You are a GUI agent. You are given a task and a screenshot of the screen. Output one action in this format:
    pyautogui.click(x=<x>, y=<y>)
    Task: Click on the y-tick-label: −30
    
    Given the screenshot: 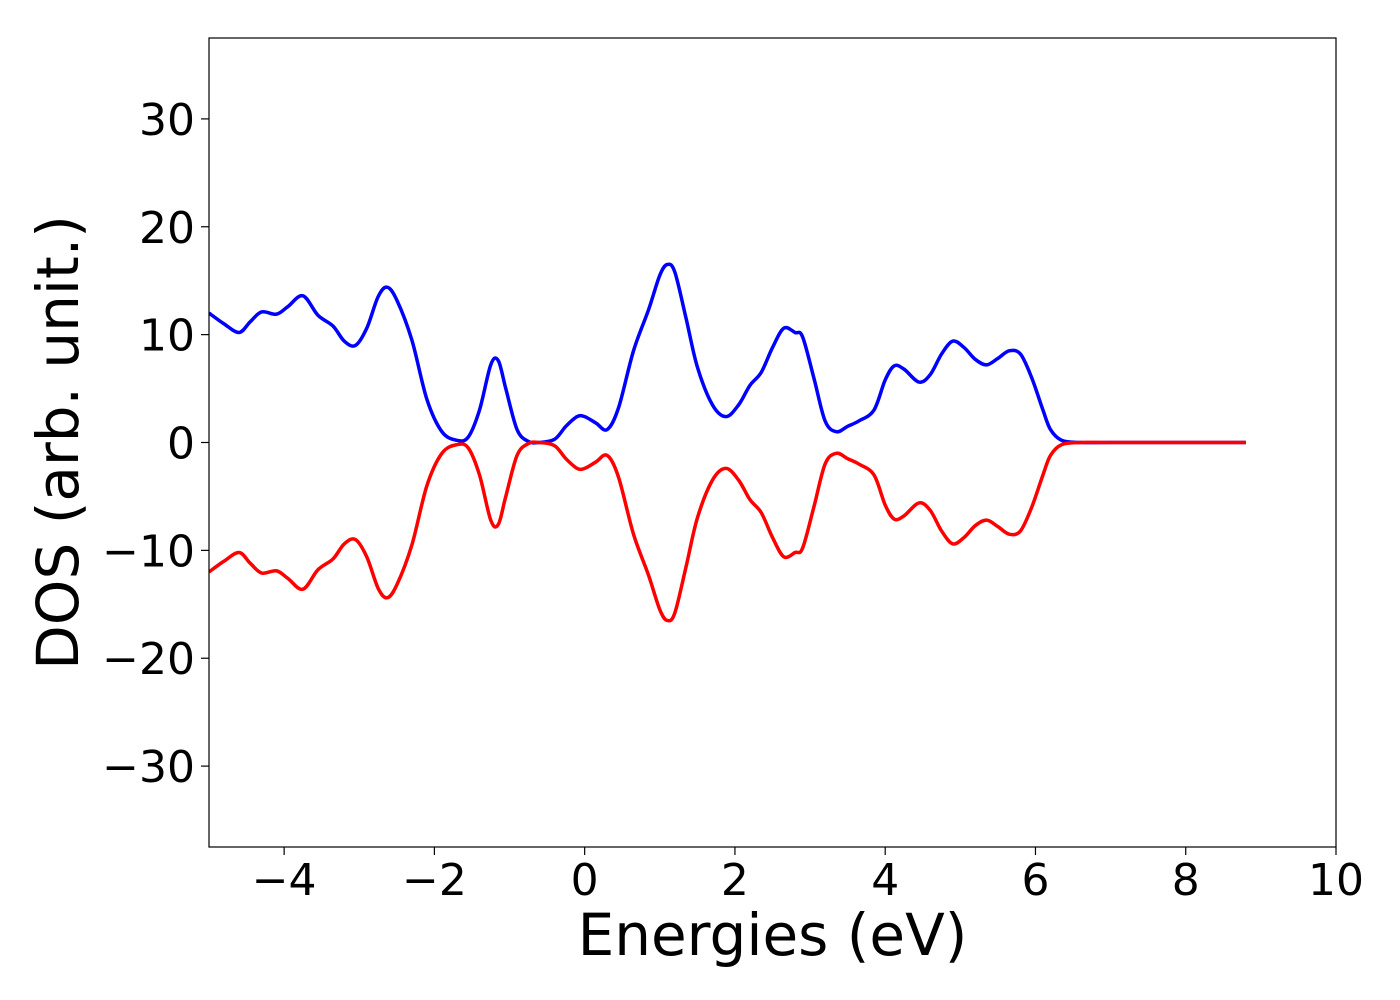 What is the action you would take?
    pyautogui.click(x=148, y=767)
    